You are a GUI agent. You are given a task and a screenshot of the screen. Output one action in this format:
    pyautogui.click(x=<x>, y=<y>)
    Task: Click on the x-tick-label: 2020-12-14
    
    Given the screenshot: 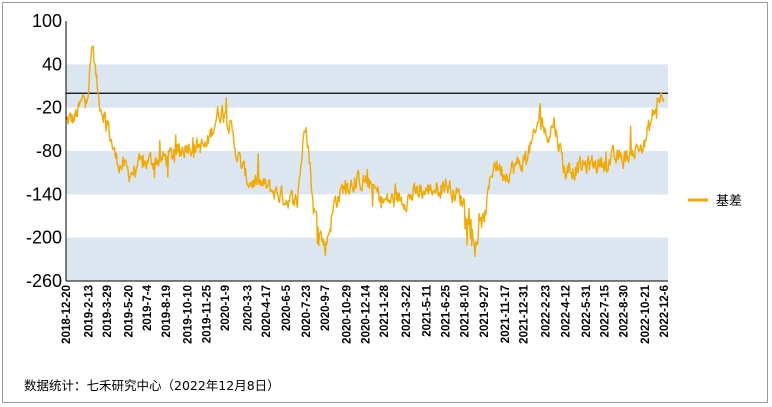 What is the action you would take?
    pyautogui.click(x=367, y=313)
    